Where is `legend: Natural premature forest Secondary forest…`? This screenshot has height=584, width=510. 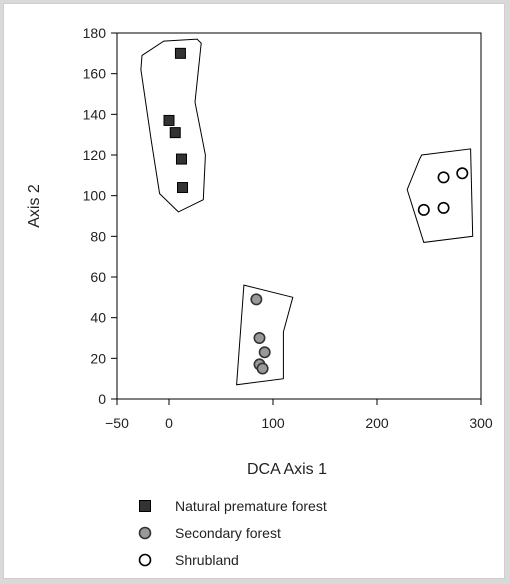 legend: Natural premature forest Secondary forest… is located at coordinates (232, 533).